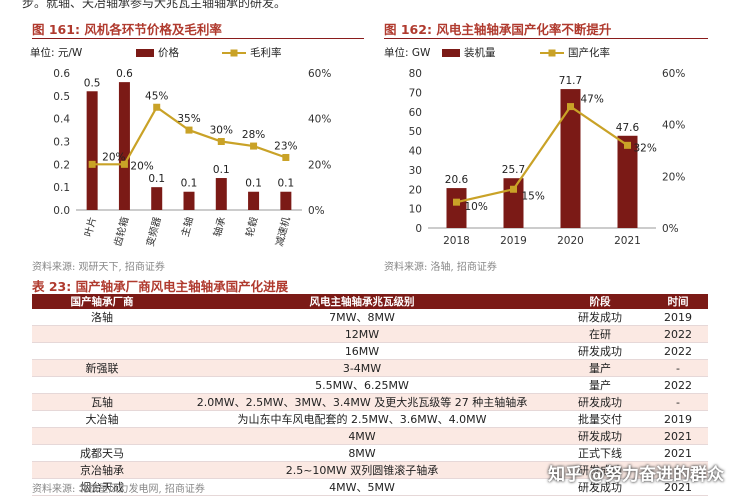  Describe the element at coordinates (127, 28) in the screenshot. I see `fig161-title: 图 161: 风机各环节价格及毛利率` at that location.